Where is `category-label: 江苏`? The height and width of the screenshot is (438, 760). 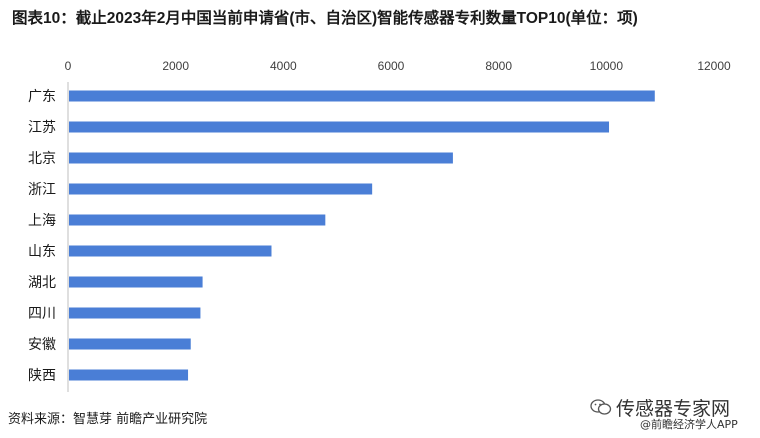
category-label: 江苏 is located at coordinates (42, 128).